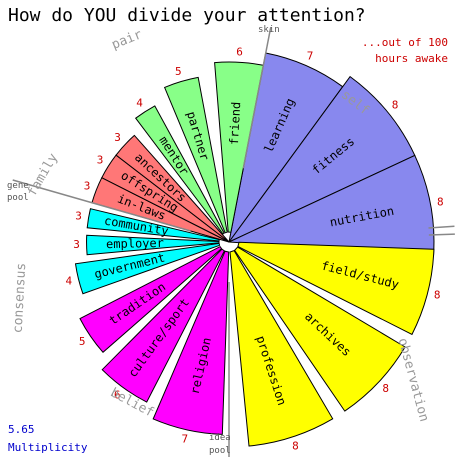 The image size is (459, 458). I want to click on wedge-employer, so click(153, 245).